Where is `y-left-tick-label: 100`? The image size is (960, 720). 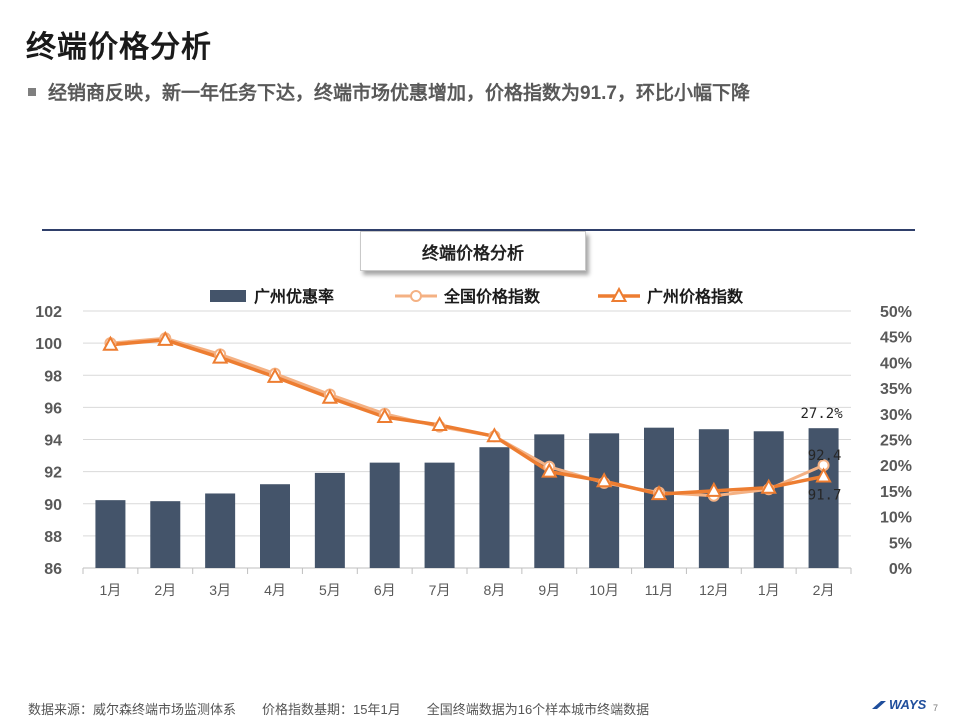
y-left-tick-label: 100 is located at coordinates (48, 344).